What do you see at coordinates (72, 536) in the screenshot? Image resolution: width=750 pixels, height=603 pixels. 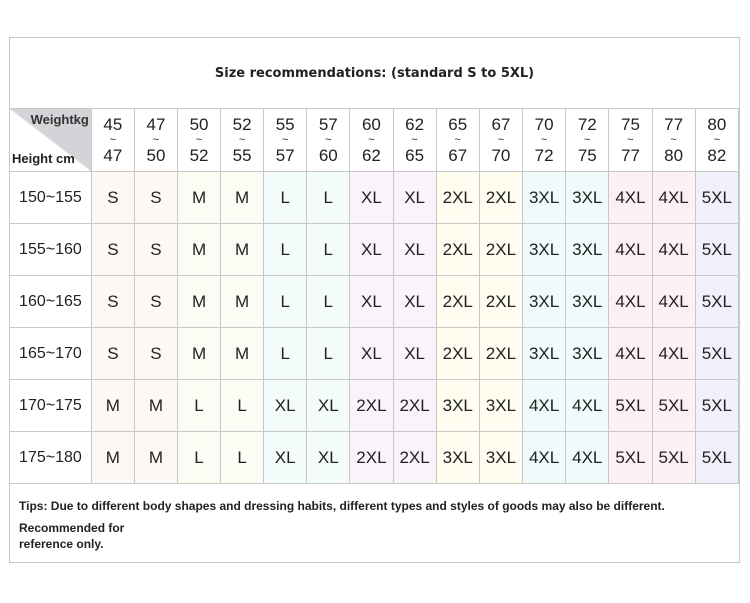 I see `reference-note: Recommended for reference only.` at bounding box center [72, 536].